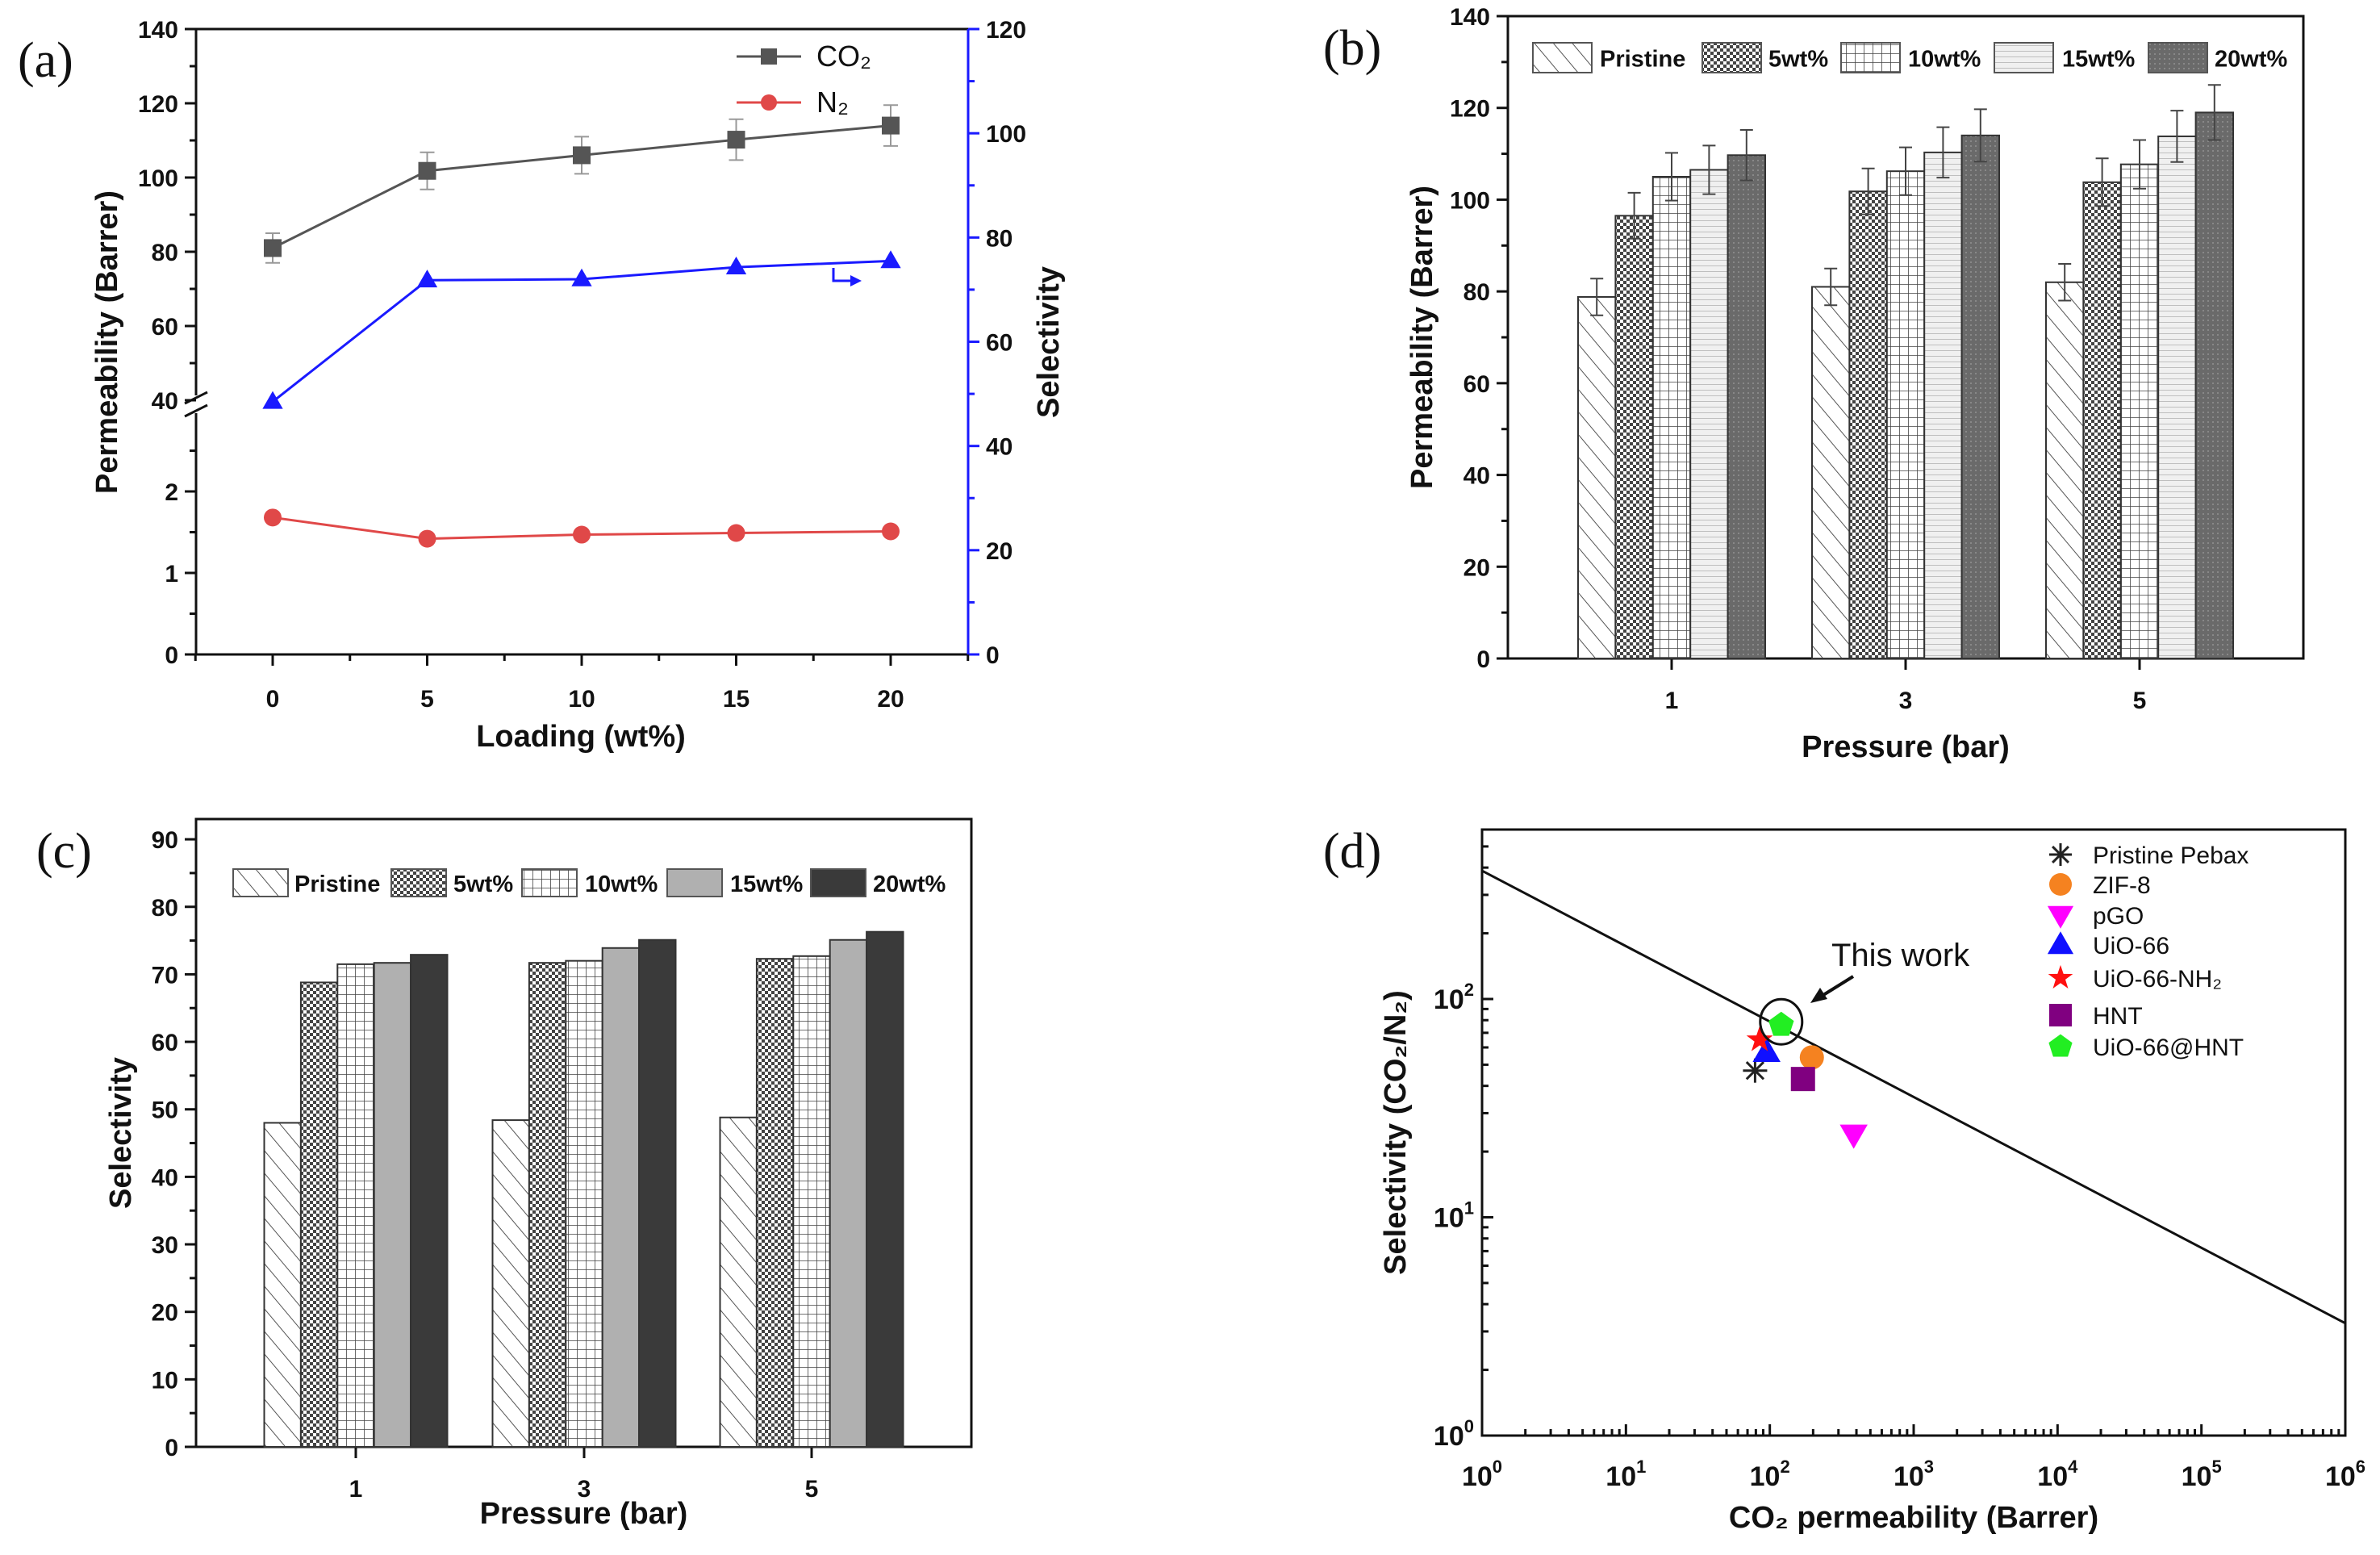  I want to click on legend-marker-triangle, so click(2060, 943).